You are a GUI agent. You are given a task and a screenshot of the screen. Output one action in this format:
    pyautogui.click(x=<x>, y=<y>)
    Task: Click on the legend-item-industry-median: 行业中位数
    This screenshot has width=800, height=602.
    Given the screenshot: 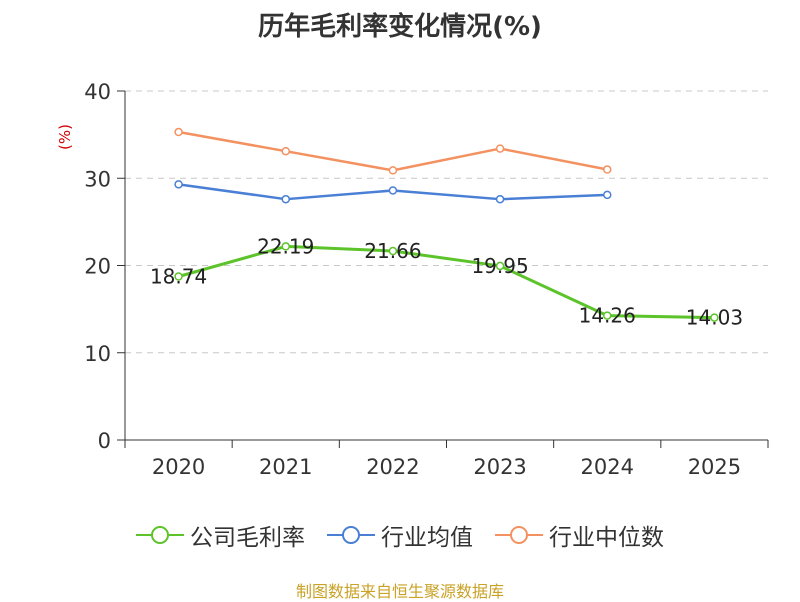 What is the action you would take?
    pyautogui.click(x=579, y=535)
    